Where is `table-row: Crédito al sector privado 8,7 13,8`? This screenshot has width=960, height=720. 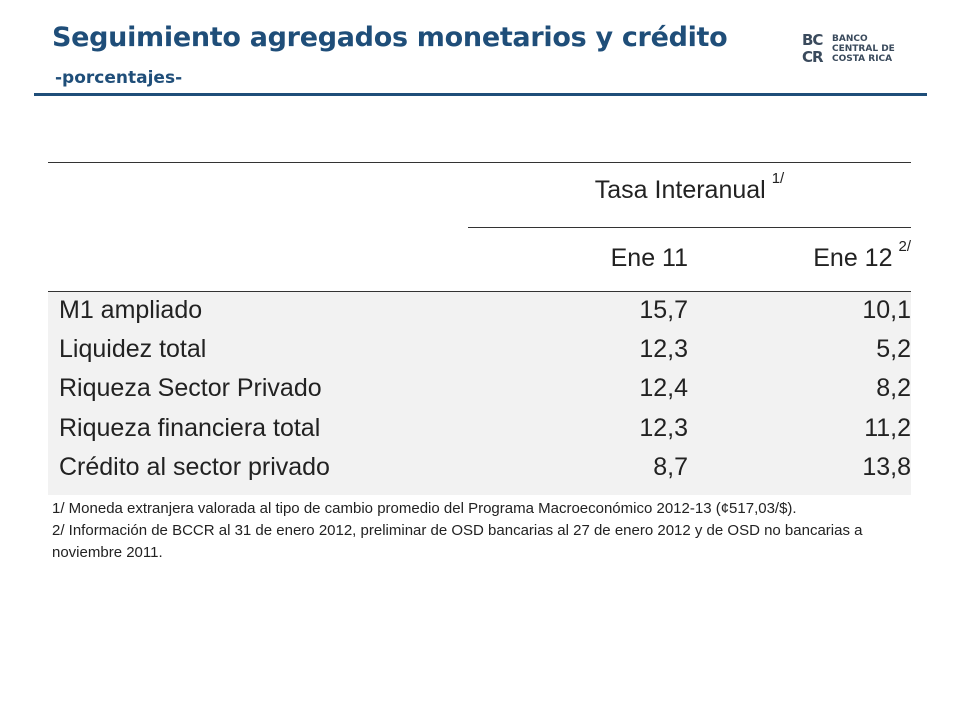 table-row: Crédito al sector privado 8,7 13,8 is located at coordinates (479, 470).